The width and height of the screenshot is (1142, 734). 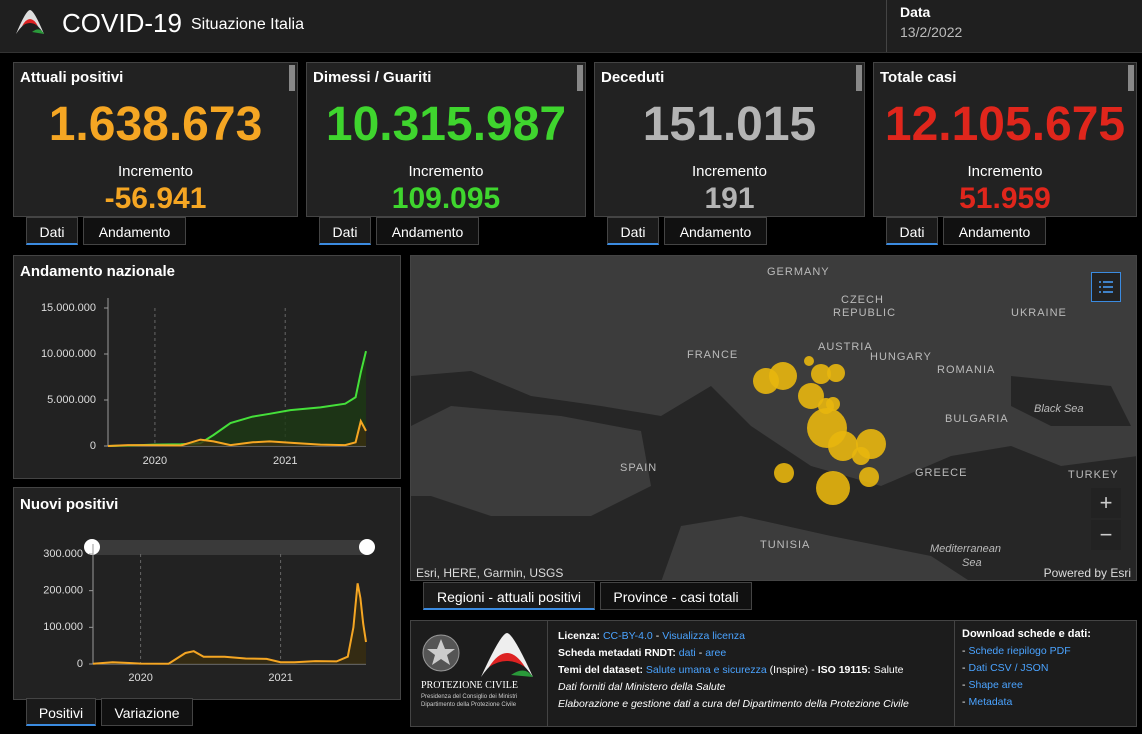 What do you see at coordinates (703, 636) in the screenshot?
I see `link: Visualizza licenza` at bounding box center [703, 636].